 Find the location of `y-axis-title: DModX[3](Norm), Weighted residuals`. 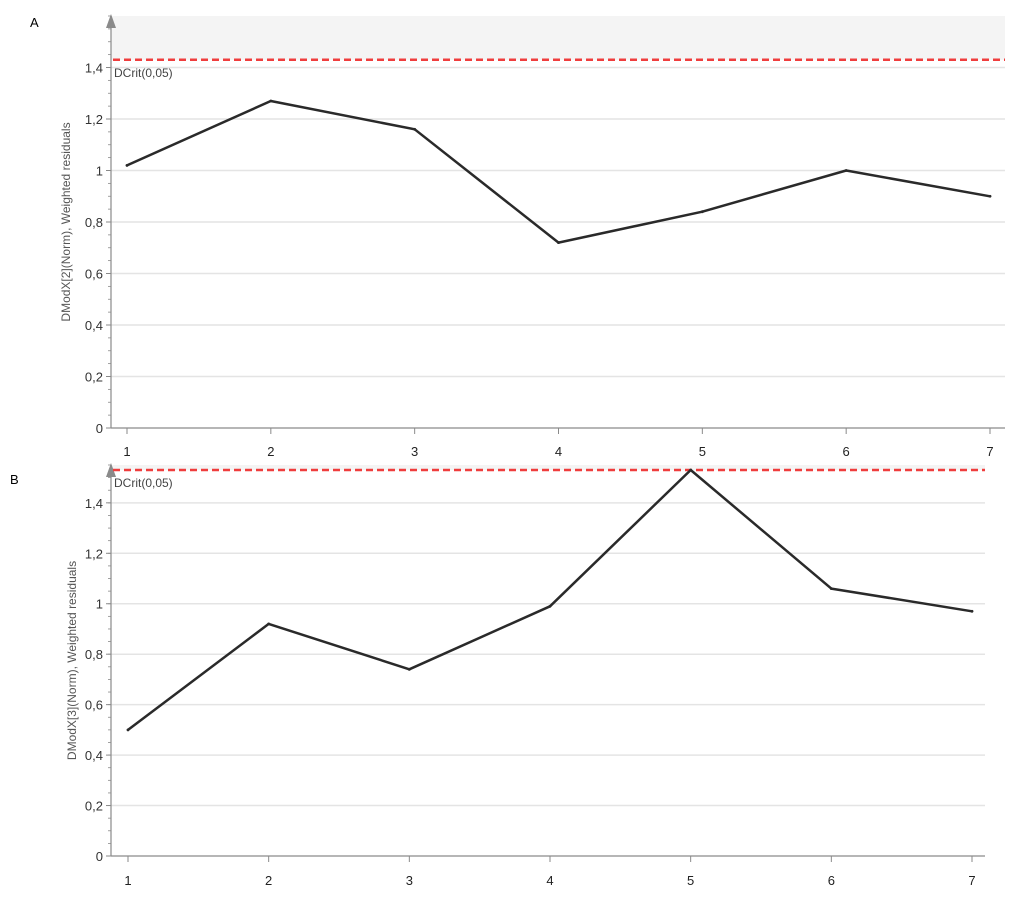

y-axis-title: DModX[3](Norm), Weighted residuals is located at coordinates (72, 660).